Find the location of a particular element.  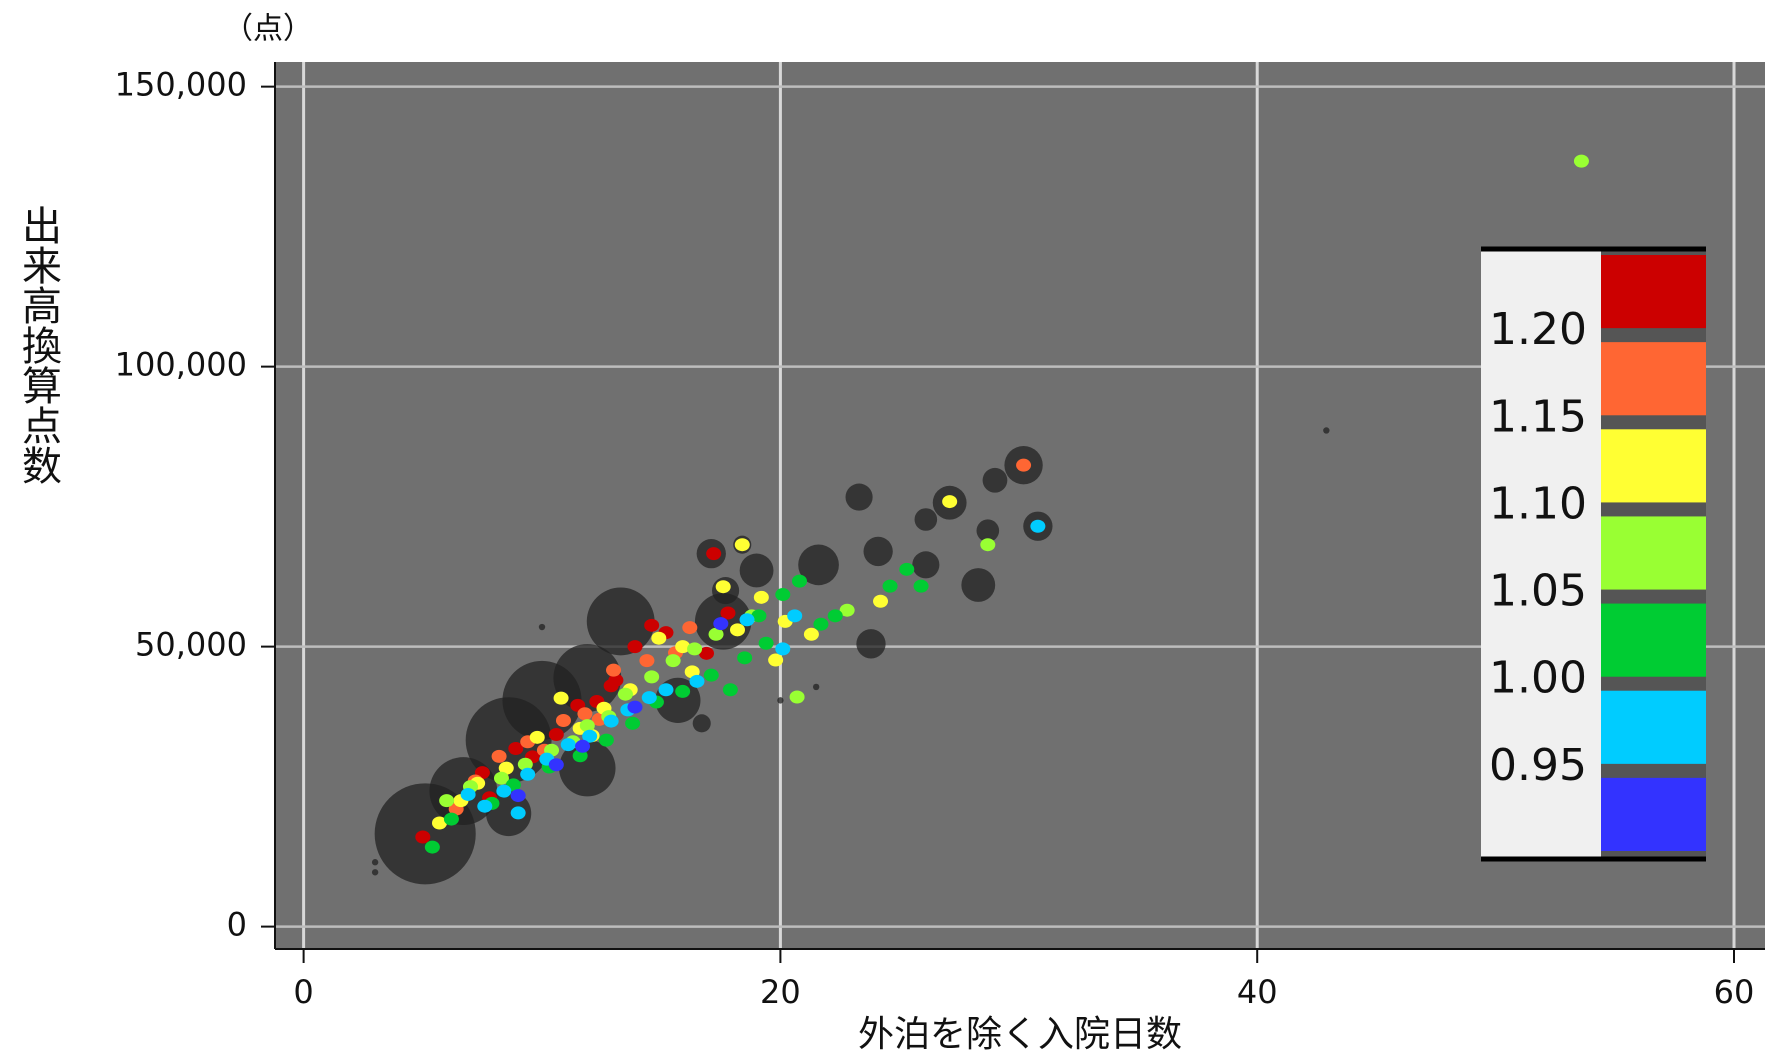

y-tick-label: 100,000 is located at coordinates (181, 365).